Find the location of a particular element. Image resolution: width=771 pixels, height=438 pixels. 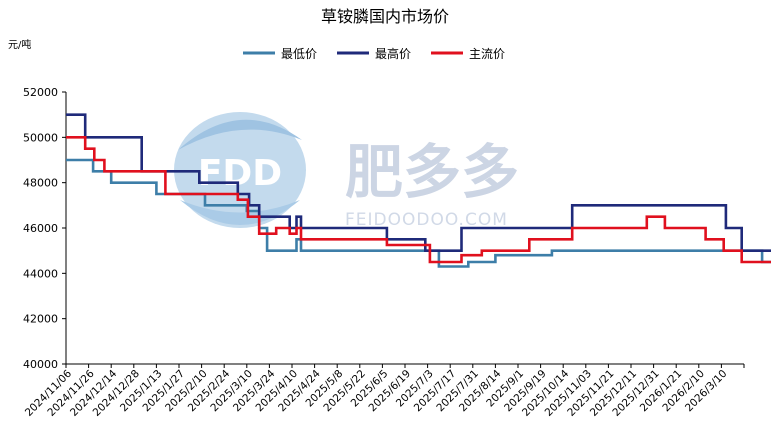

fdd-logo-icon: FDD is located at coordinates (240, 170).